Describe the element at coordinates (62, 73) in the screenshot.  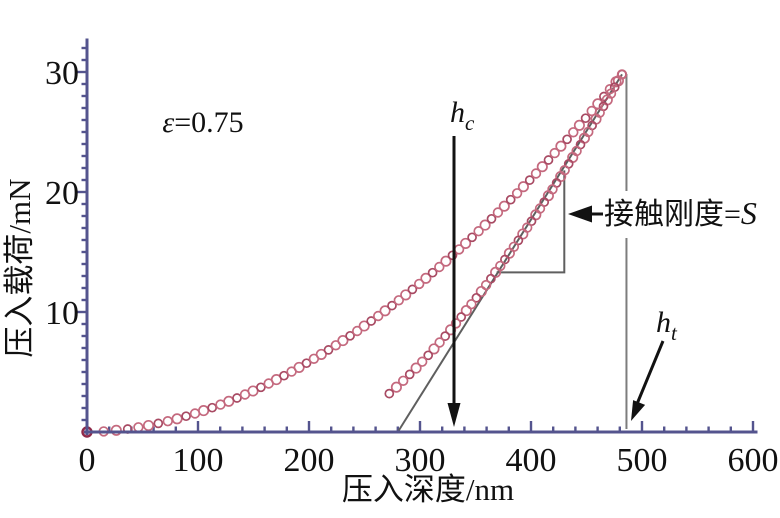
I see `y-tick-label: 30` at that location.